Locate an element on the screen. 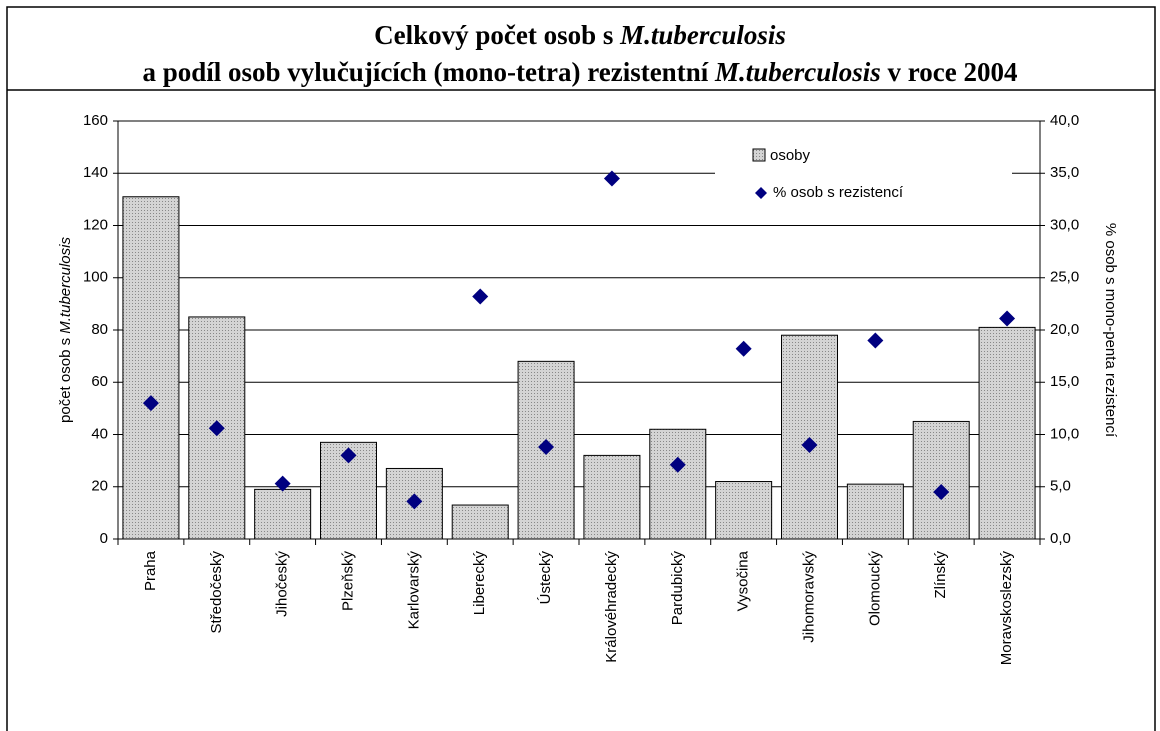 This screenshot has height=731, width=1160. y2-tick-label: 20,0 is located at coordinates (1064, 329).